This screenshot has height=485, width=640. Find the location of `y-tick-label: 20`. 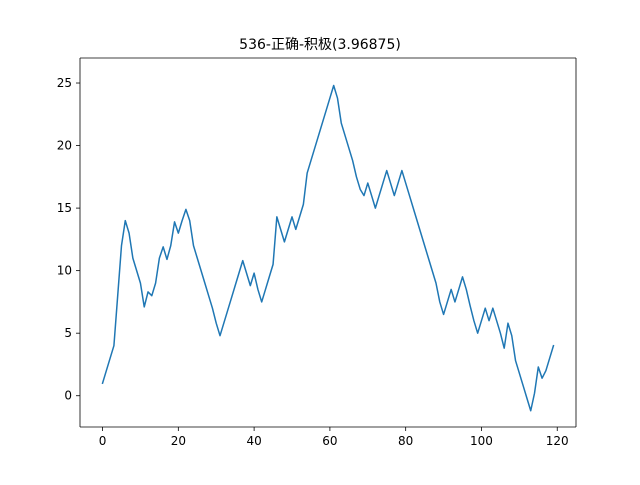

y-tick-label: 20 is located at coordinates (64, 146).